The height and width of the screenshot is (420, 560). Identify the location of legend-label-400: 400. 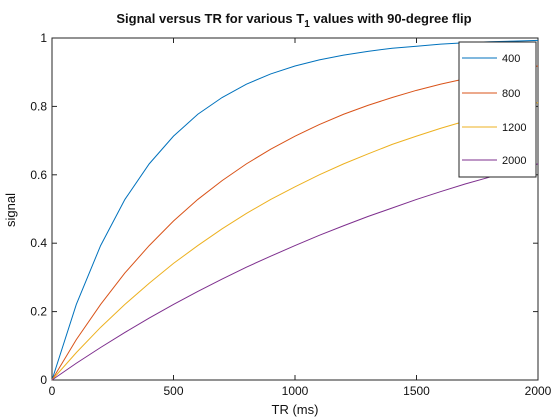
(511, 59).